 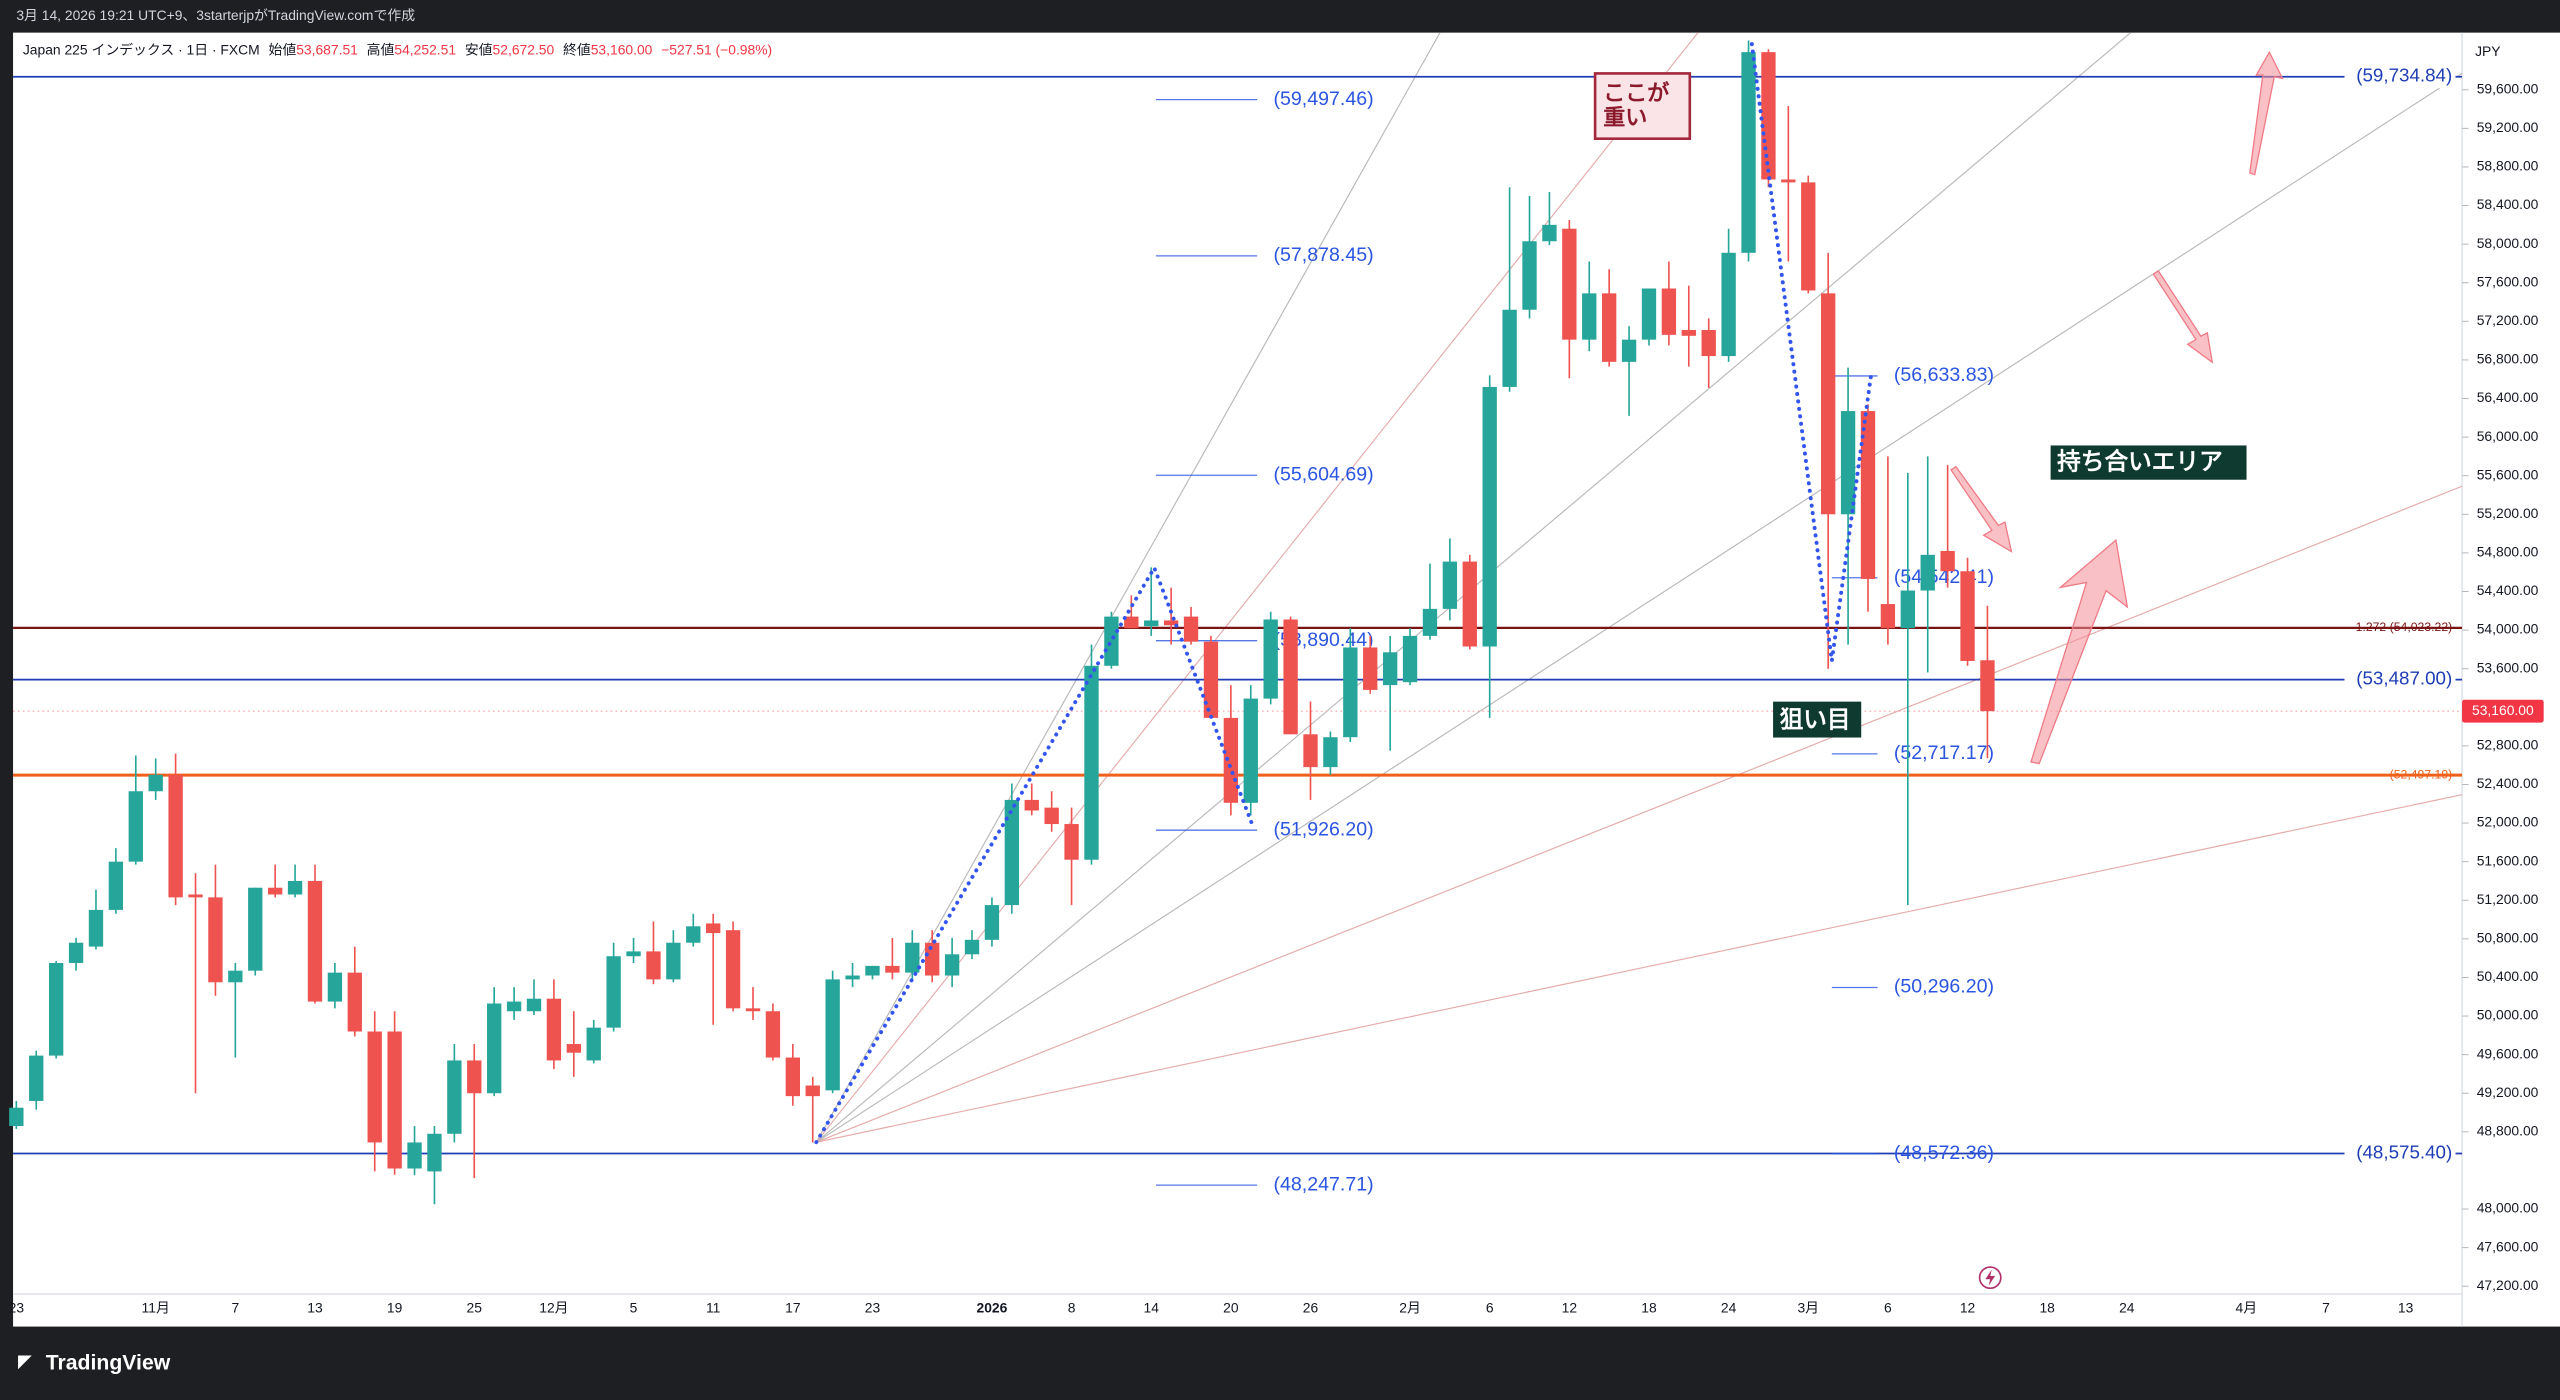 I want to click on currency: JPY, so click(x=2487, y=51).